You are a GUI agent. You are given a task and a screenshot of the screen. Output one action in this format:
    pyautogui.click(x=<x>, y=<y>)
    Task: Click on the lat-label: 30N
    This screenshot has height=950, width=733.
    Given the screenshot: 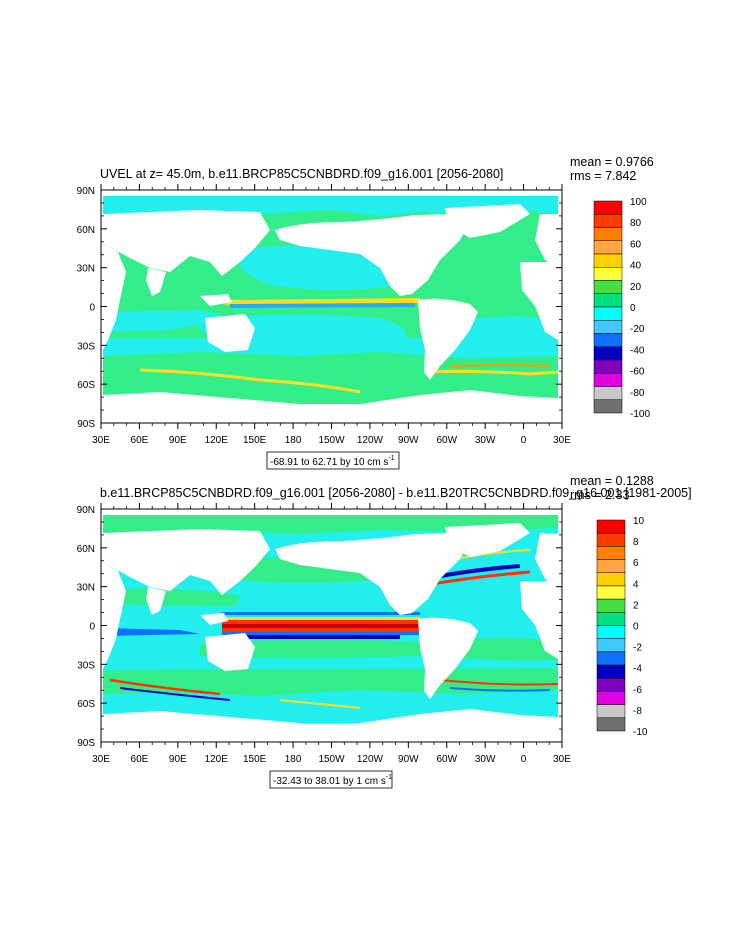 What is the action you would take?
    pyautogui.click(x=86, y=269)
    